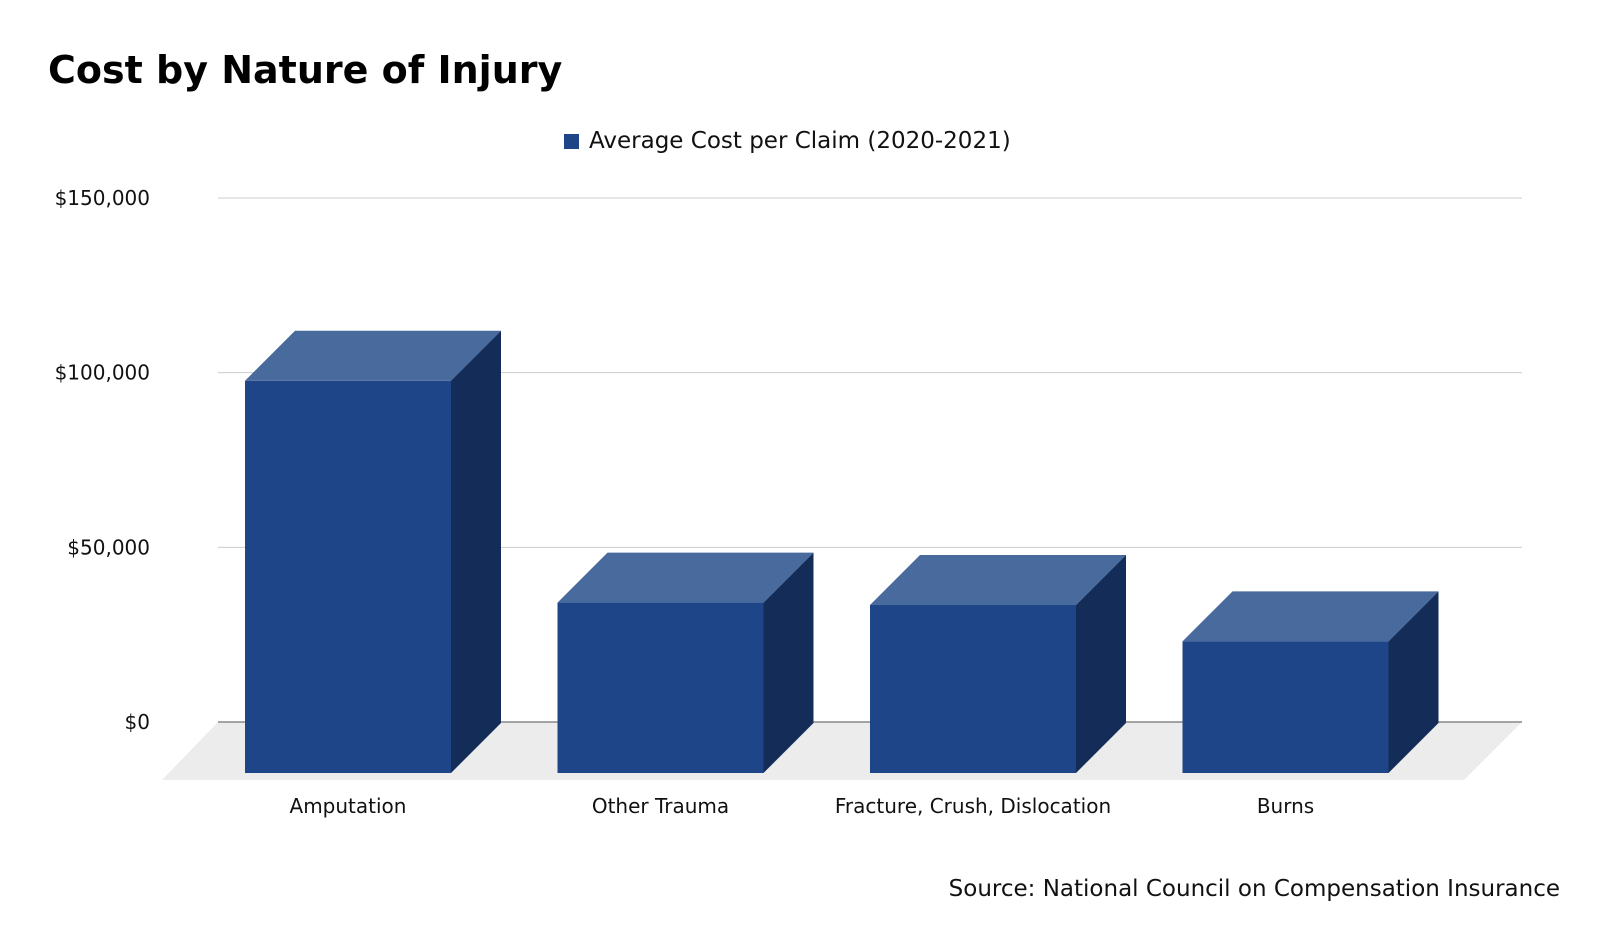  I want to click on x-tick-label: Burns, so click(1285, 806).